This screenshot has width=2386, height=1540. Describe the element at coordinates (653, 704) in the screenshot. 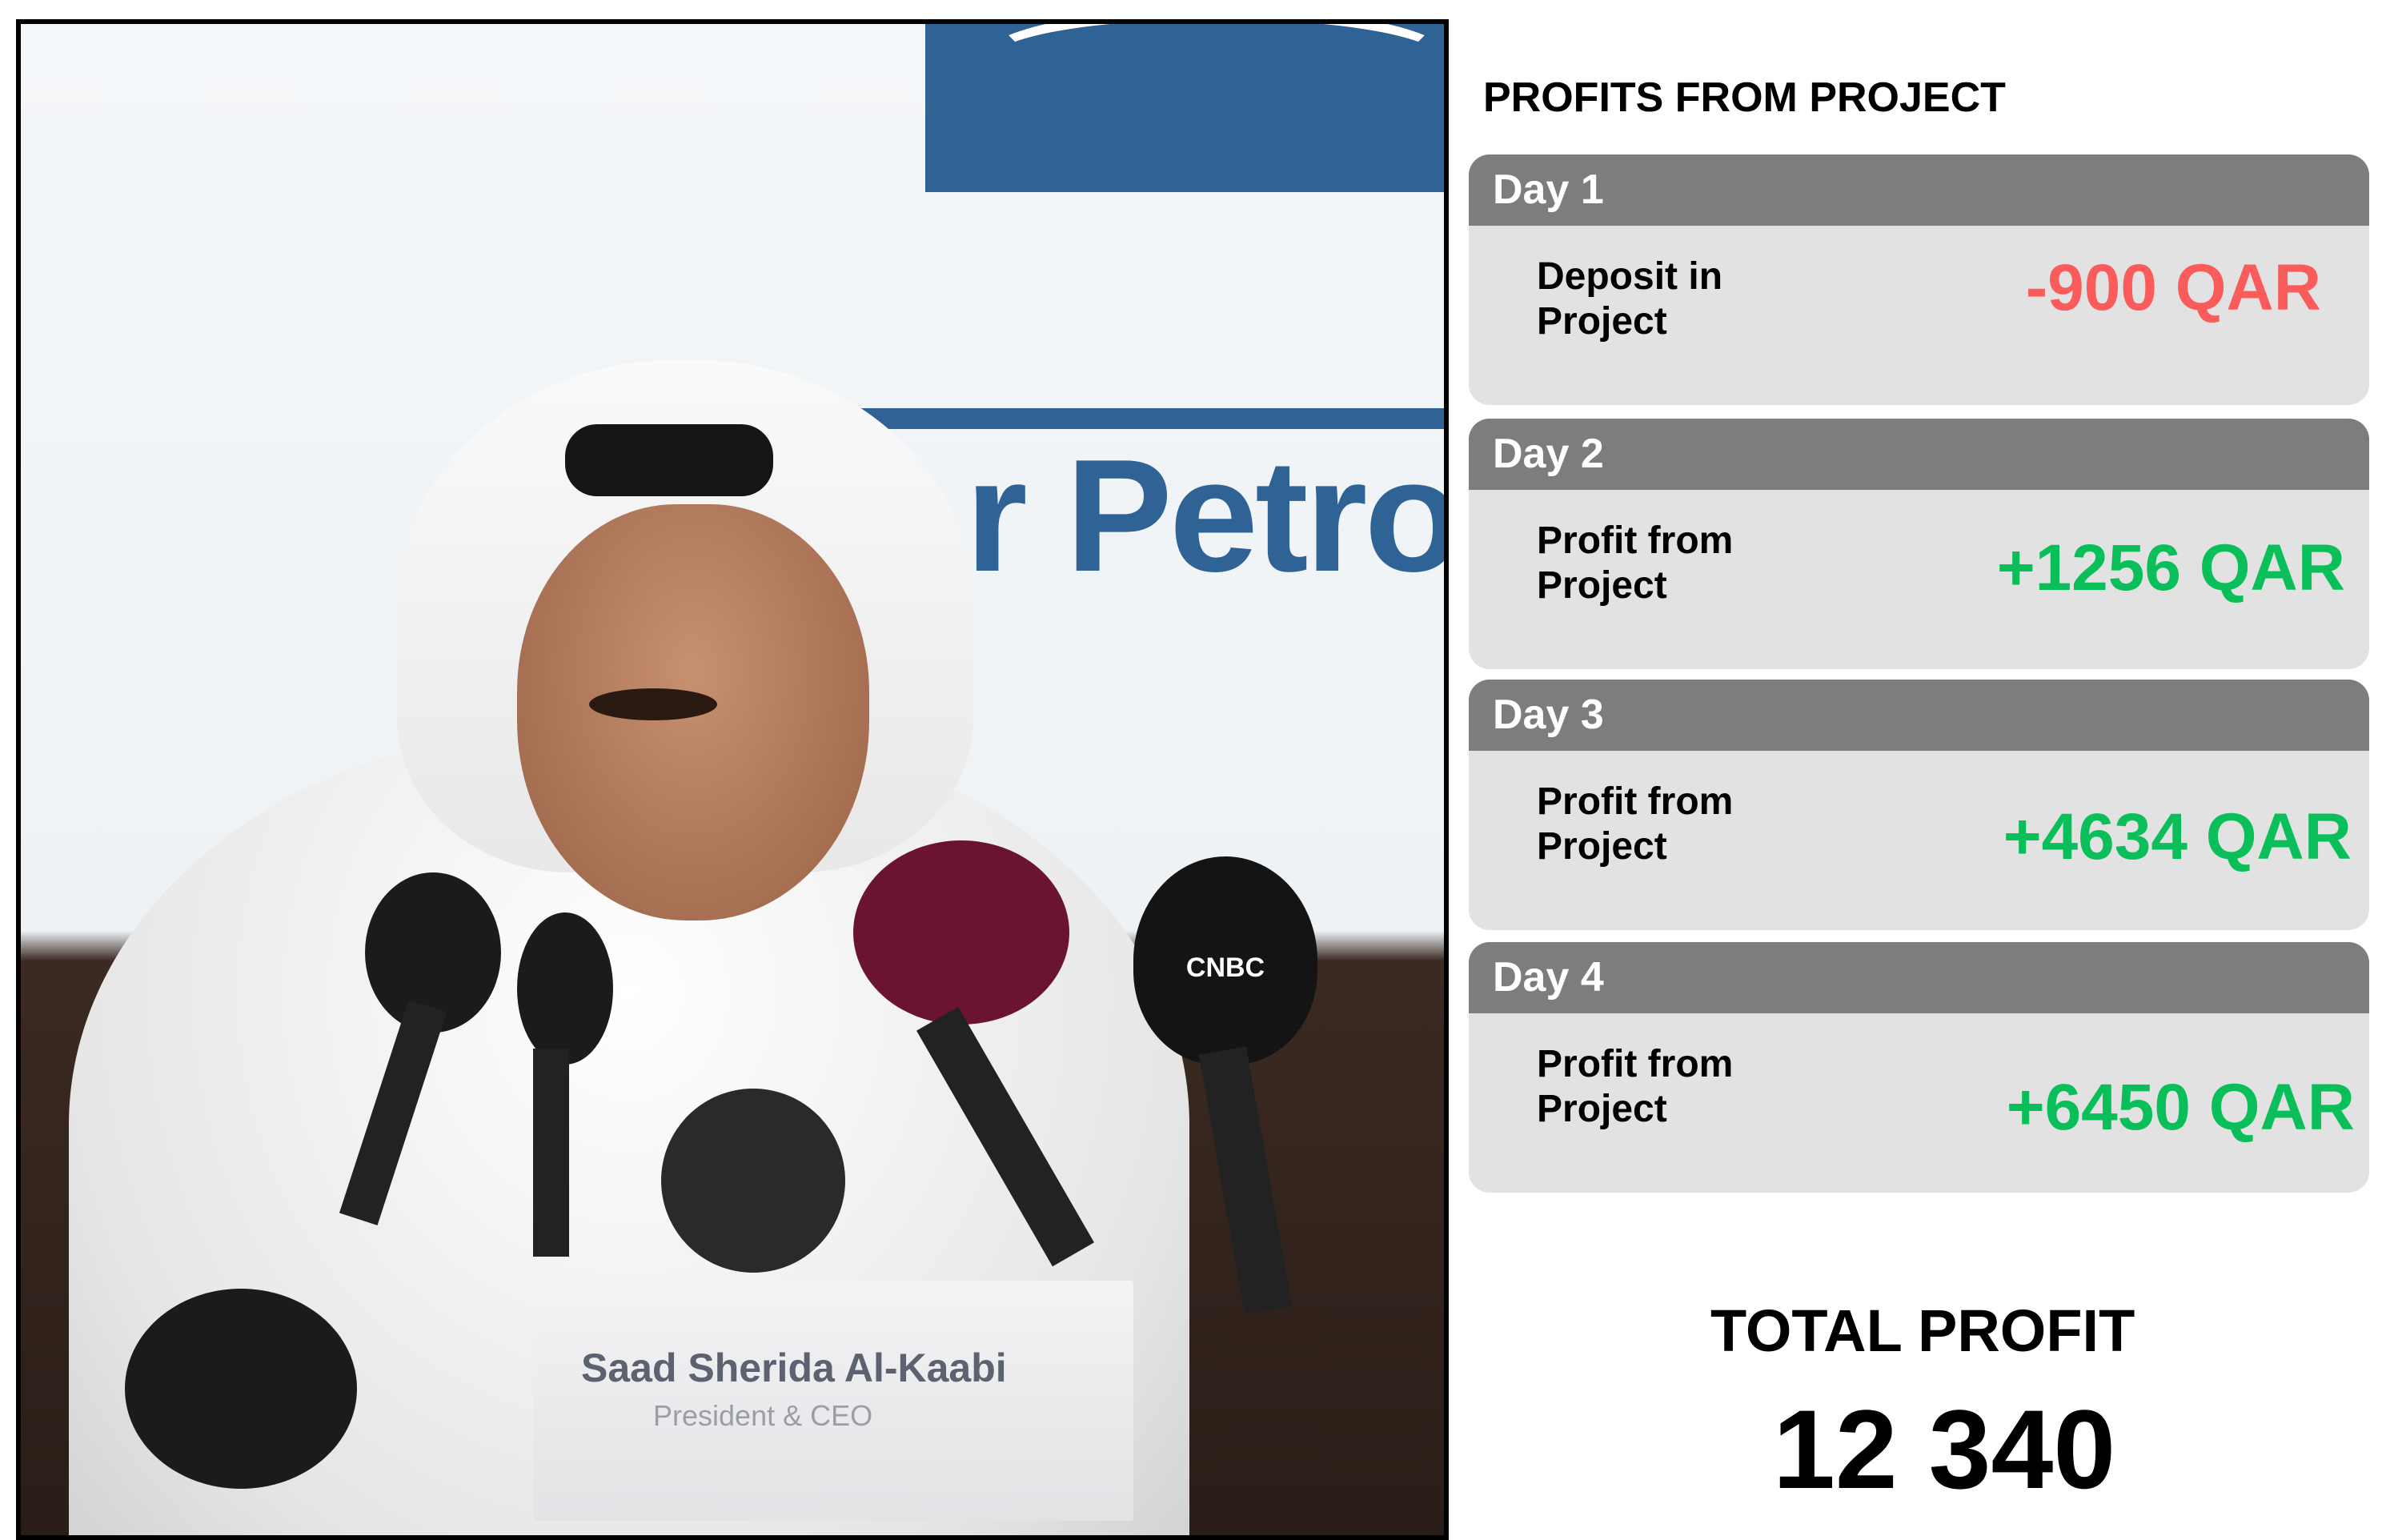

I see `moustache` at that location.